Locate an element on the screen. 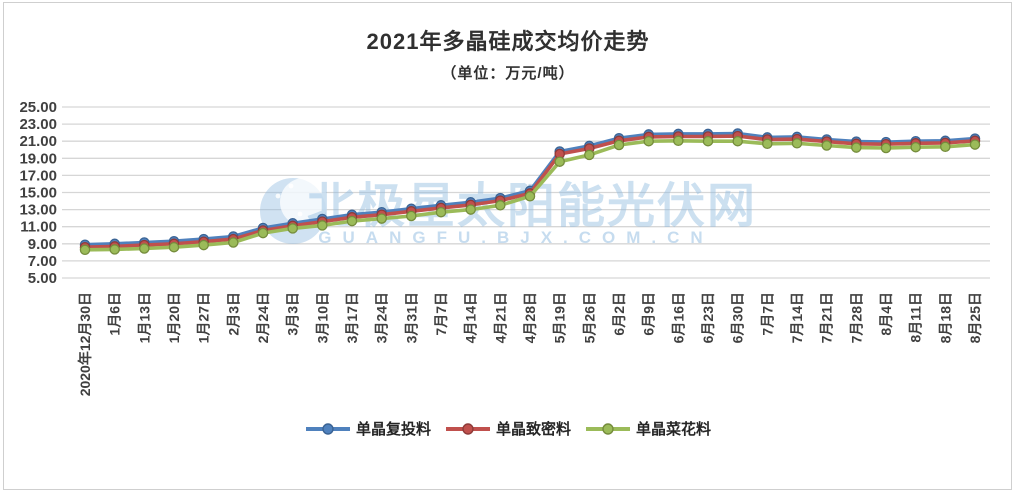 This screenshot has height=493, width=1016. x-axis-tick-label: 8月11日 is located at coordinates (916, 317).